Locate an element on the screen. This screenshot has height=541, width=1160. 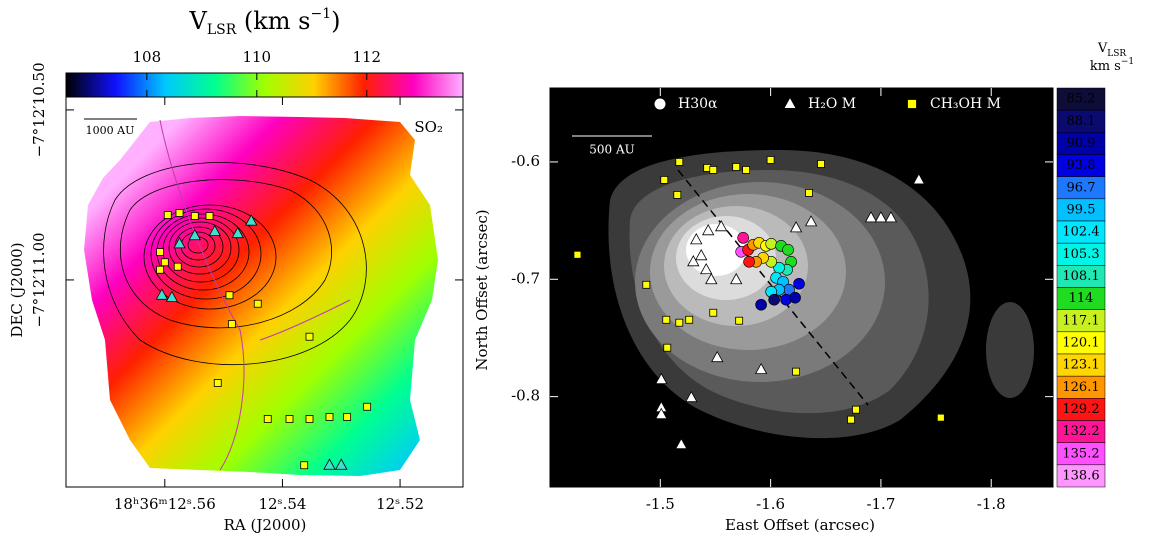
colorbar-tick-label: 110 is located at coordinates (256, 57).